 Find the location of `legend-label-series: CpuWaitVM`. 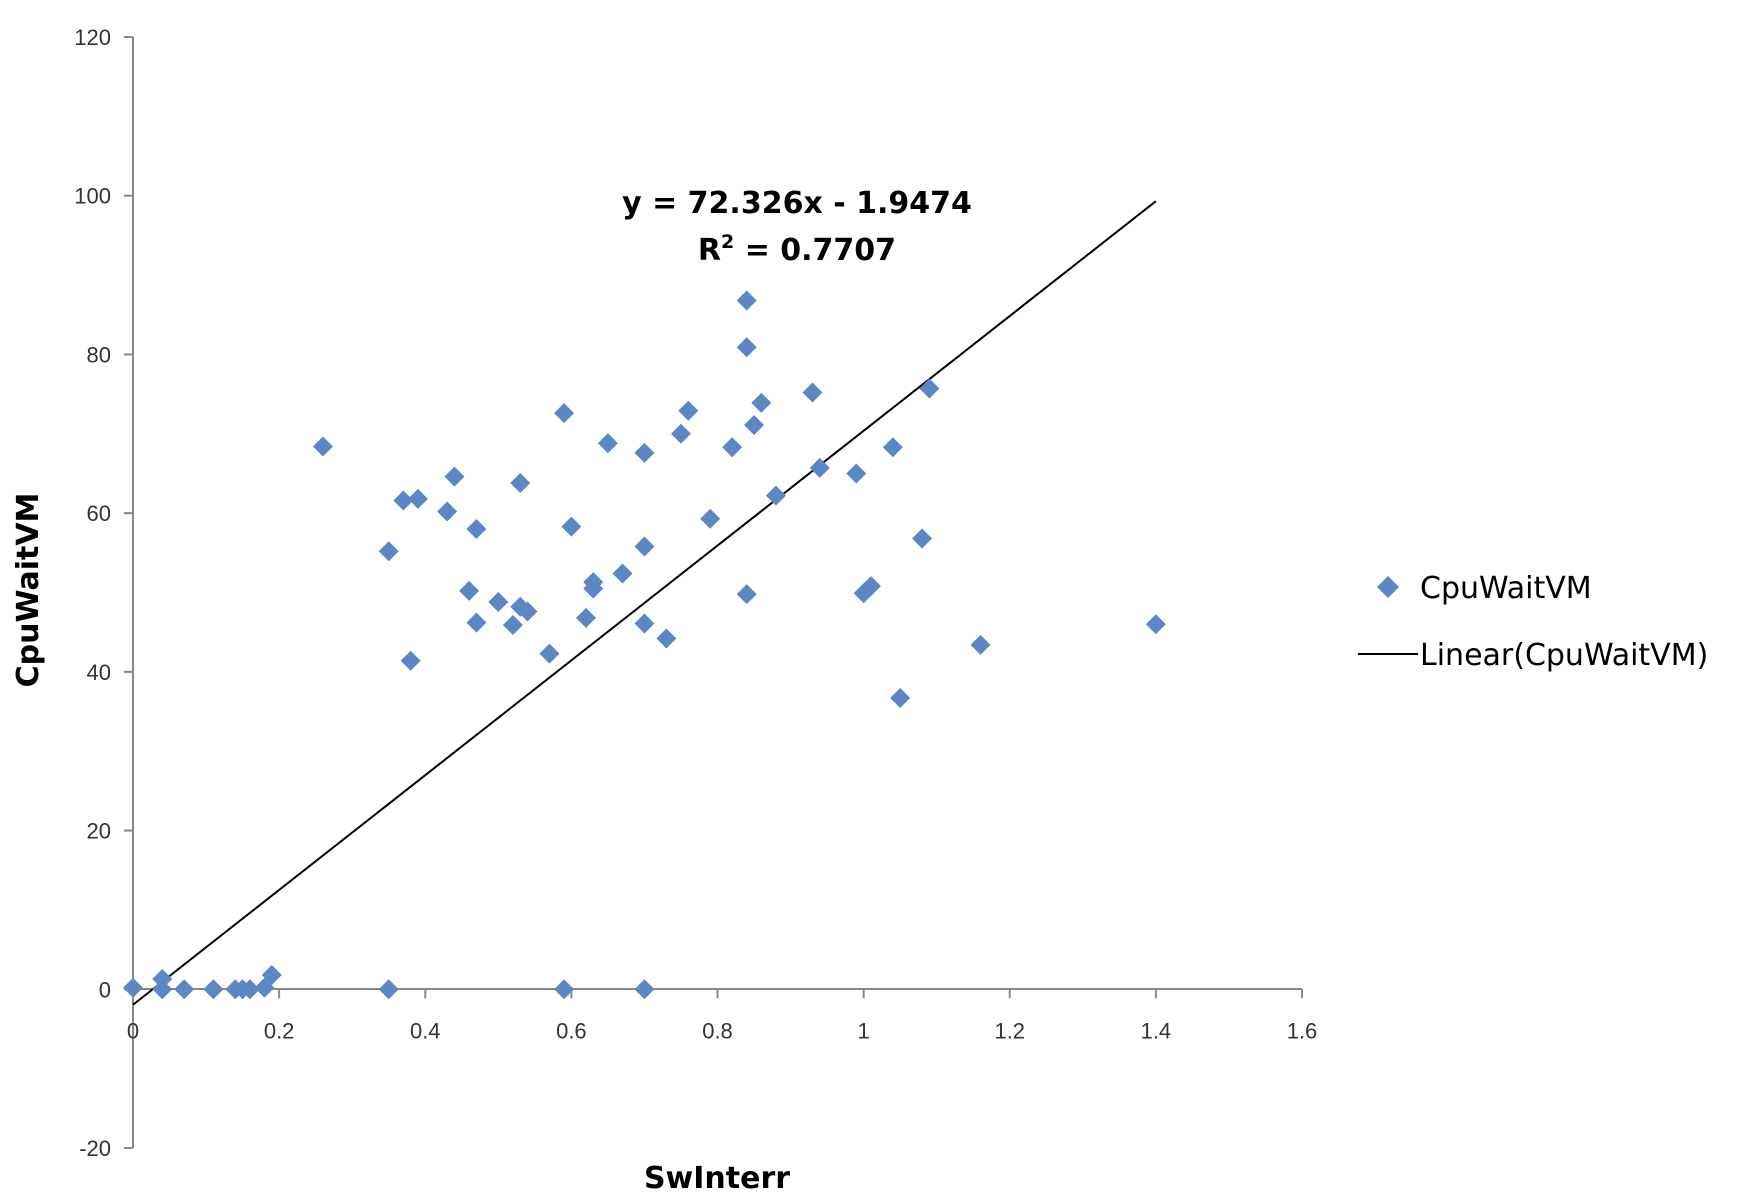

legend-label-series: CpuWaitVM is located at coordinates (1506, 588).